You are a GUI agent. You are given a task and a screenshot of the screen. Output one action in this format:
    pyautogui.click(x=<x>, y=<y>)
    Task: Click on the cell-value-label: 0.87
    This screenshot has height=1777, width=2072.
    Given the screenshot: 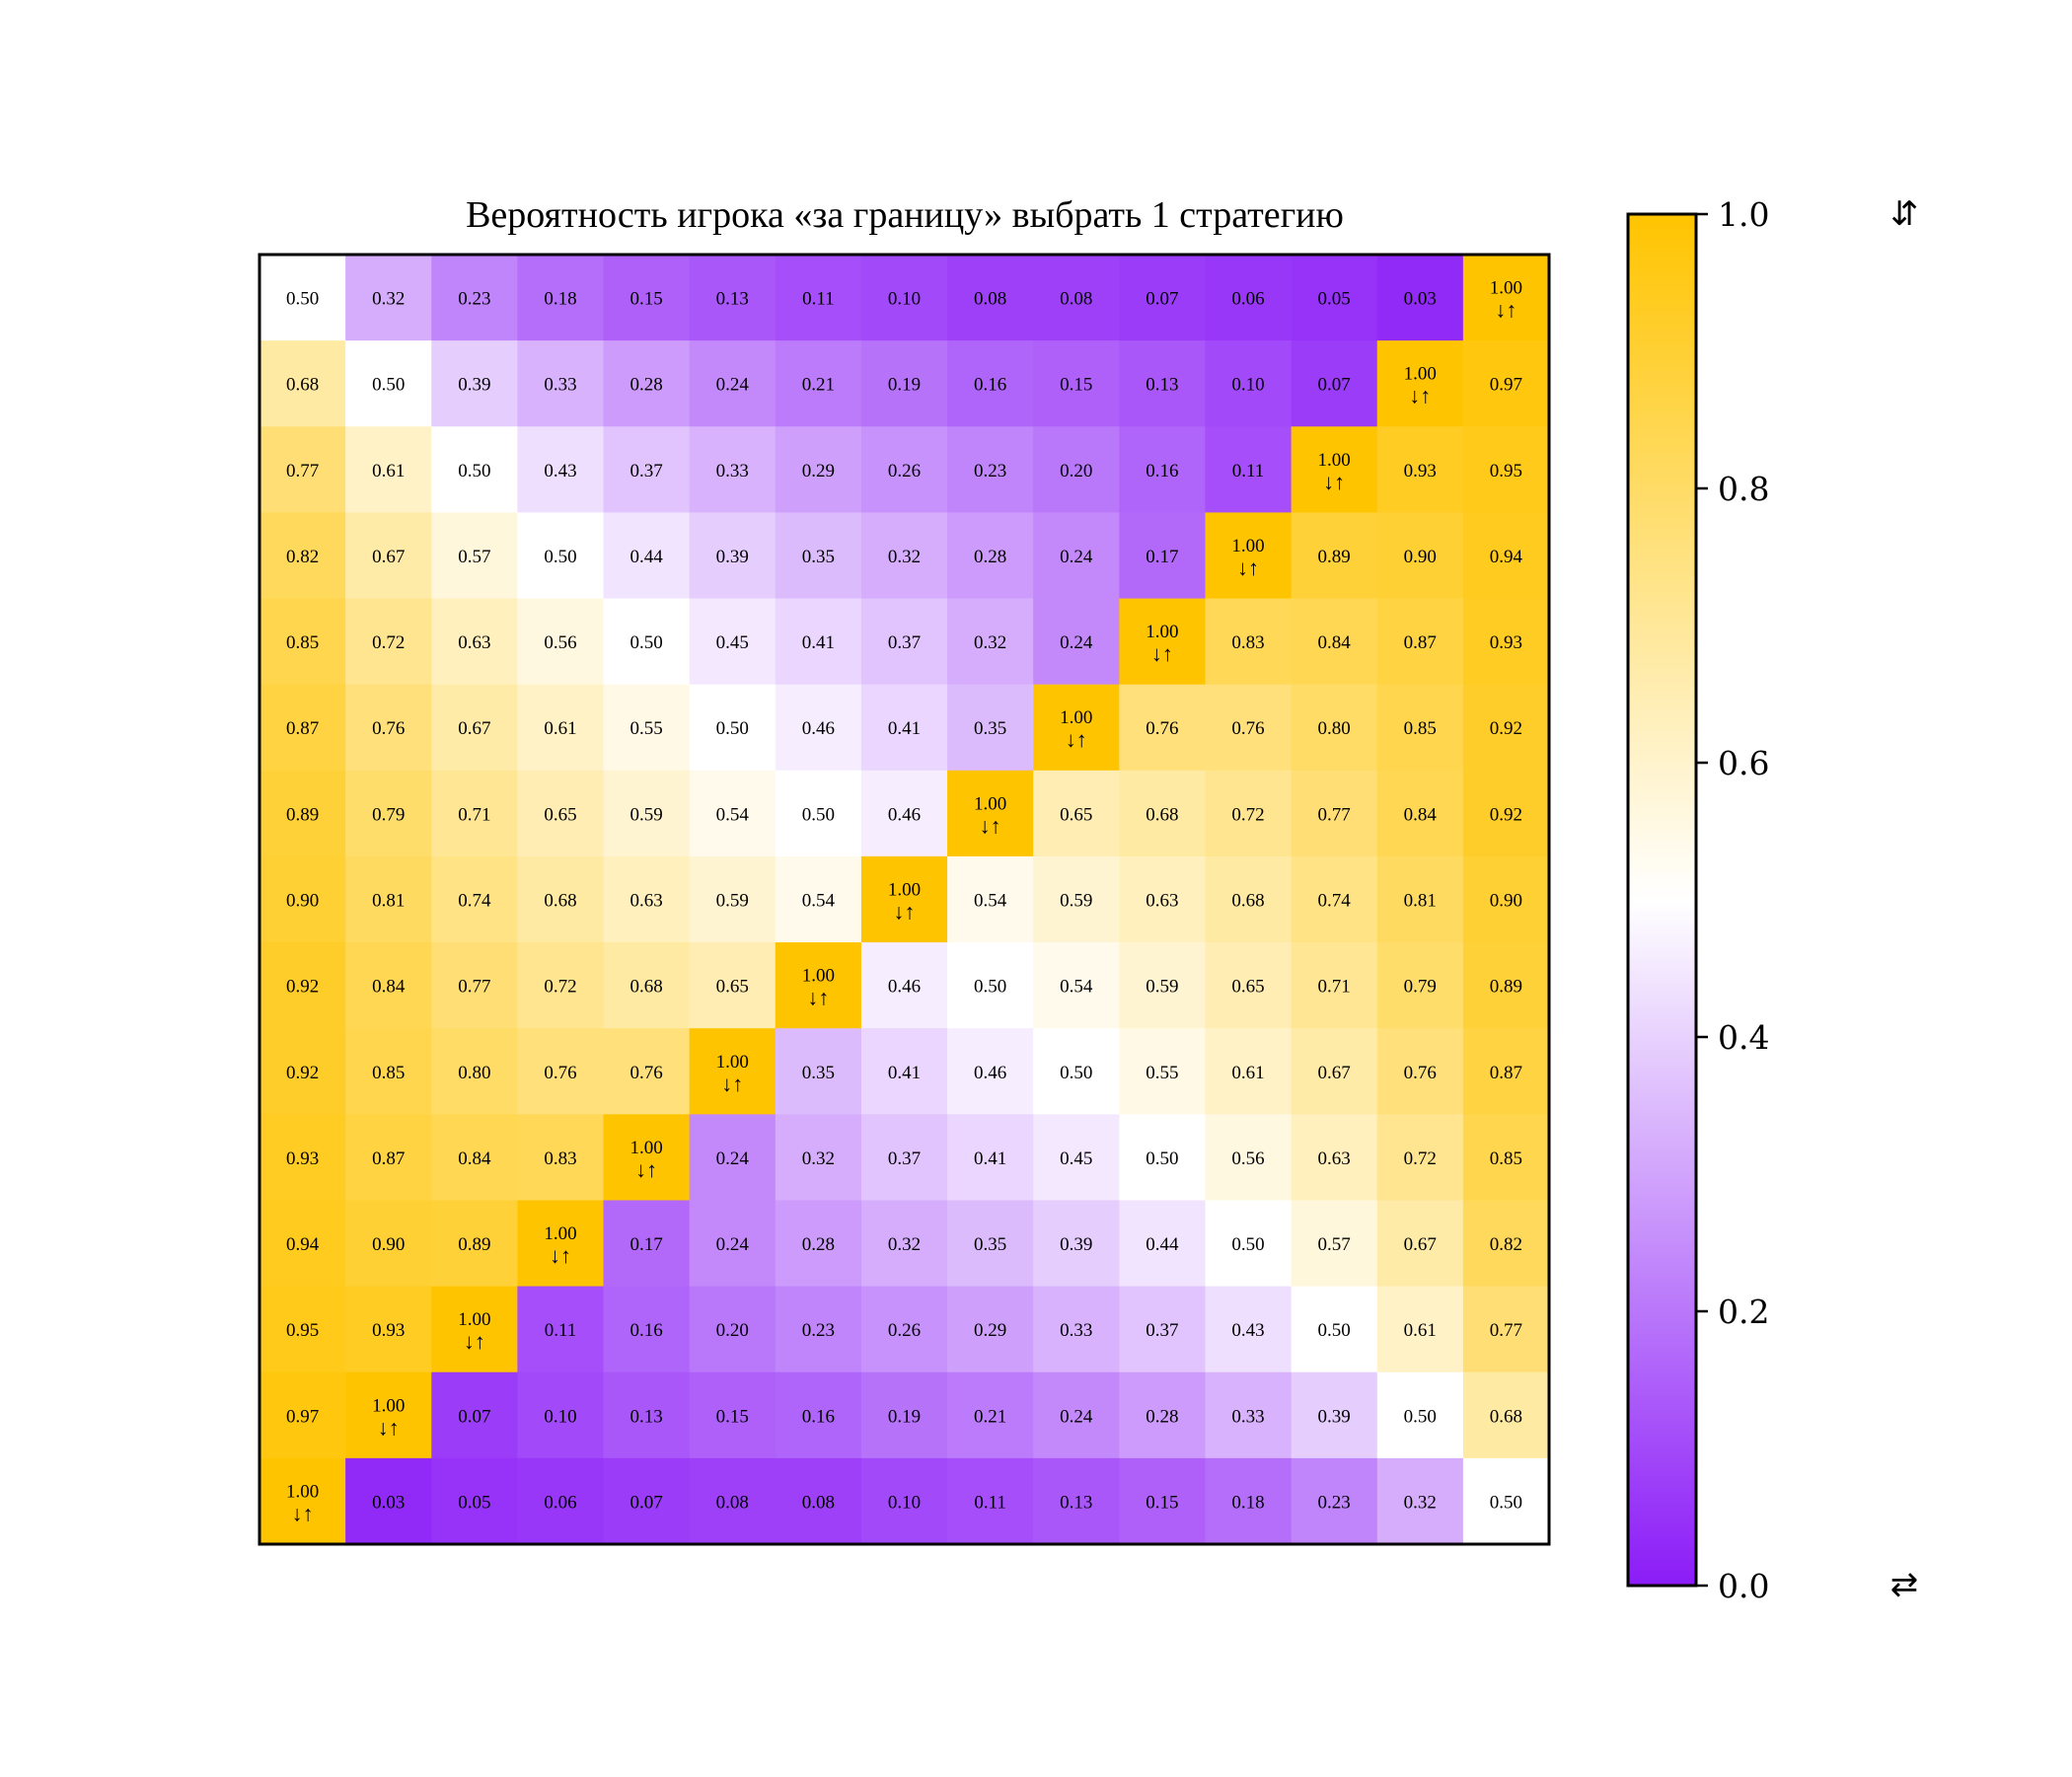 What is the action you would take?
    pyautogui.click(x=1506, y=1073)
    